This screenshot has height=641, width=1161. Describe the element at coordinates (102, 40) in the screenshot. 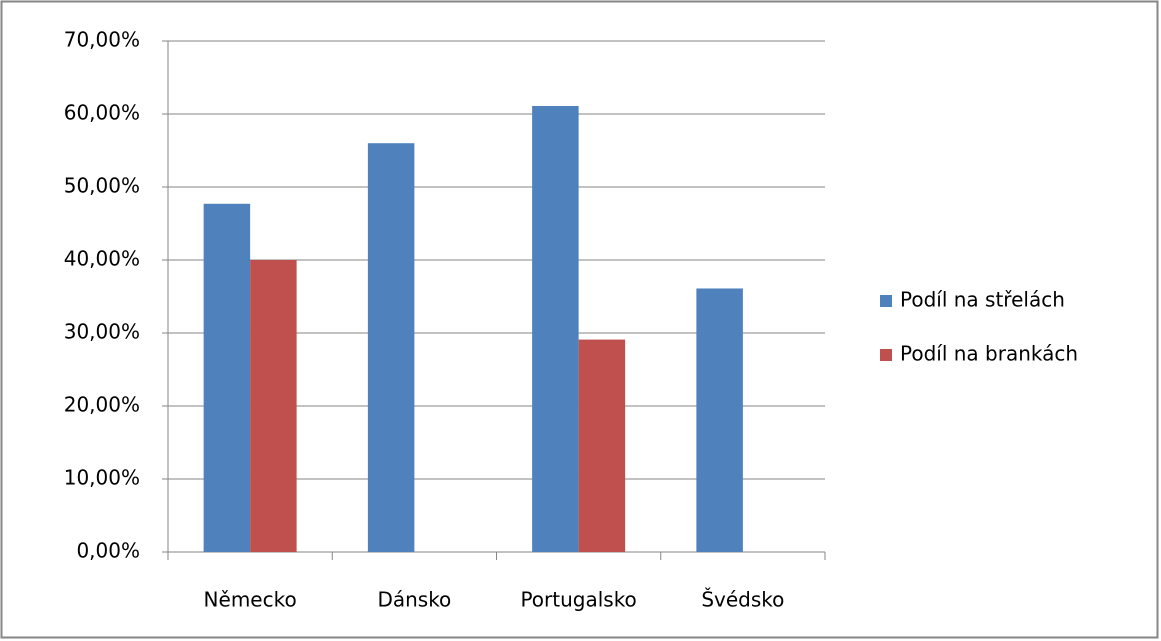

I see `y-tick-label: 70,00%` at that location.